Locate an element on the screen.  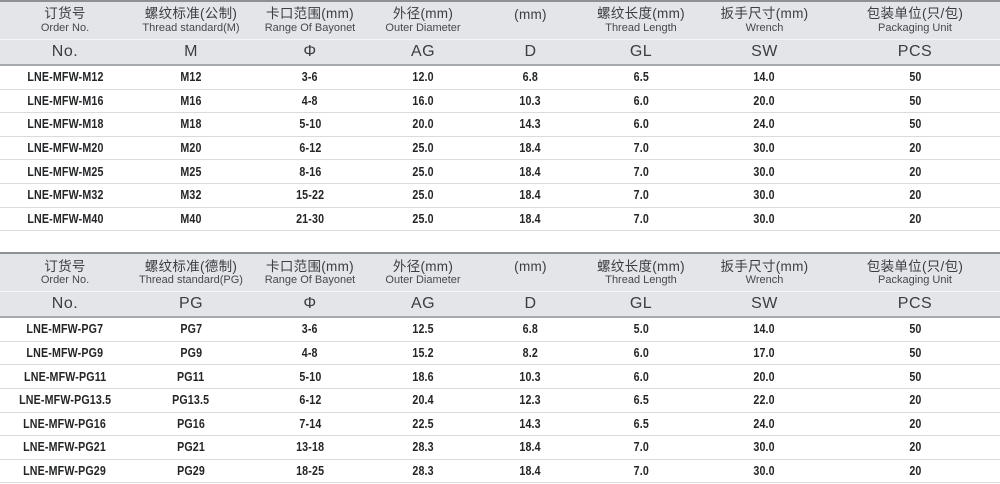
header-symbol-cell: GL is located at coordinates (641, 52).